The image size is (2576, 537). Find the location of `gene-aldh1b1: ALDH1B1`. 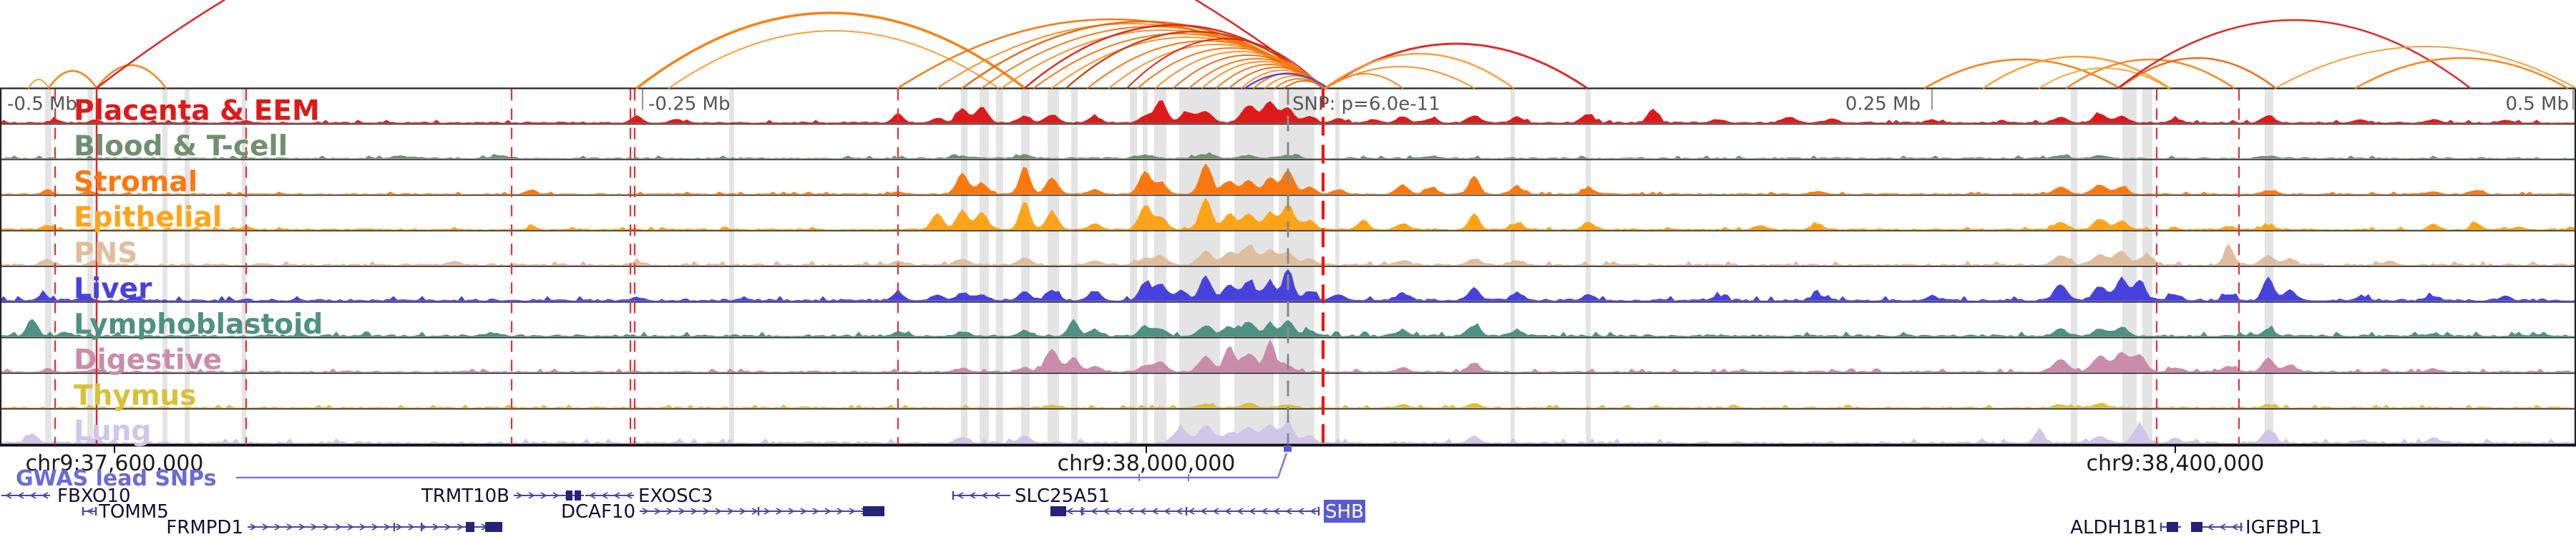

gene-aldh1b1: ALDH1B1 is located at coordinates (2125, 527).